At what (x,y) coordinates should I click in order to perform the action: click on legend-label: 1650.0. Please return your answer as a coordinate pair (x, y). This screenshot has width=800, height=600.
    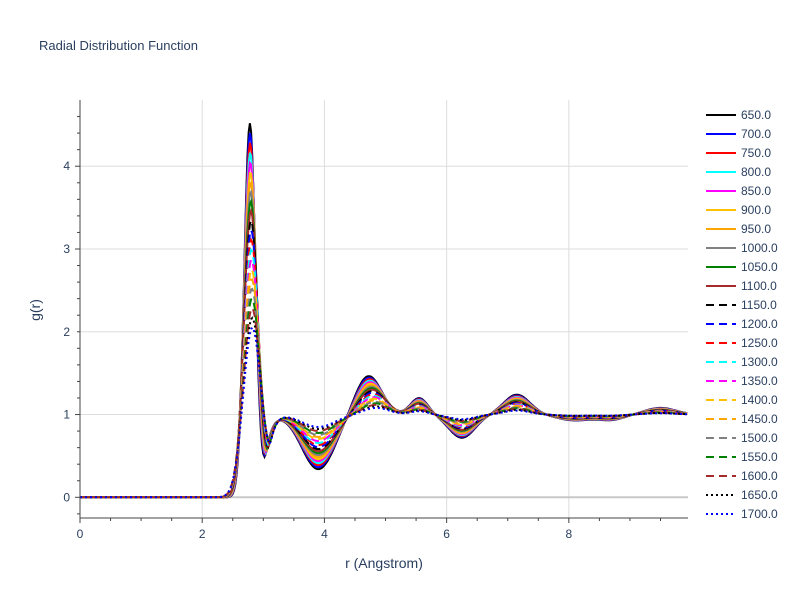
    Looking at the image, I should click on (759, 495).